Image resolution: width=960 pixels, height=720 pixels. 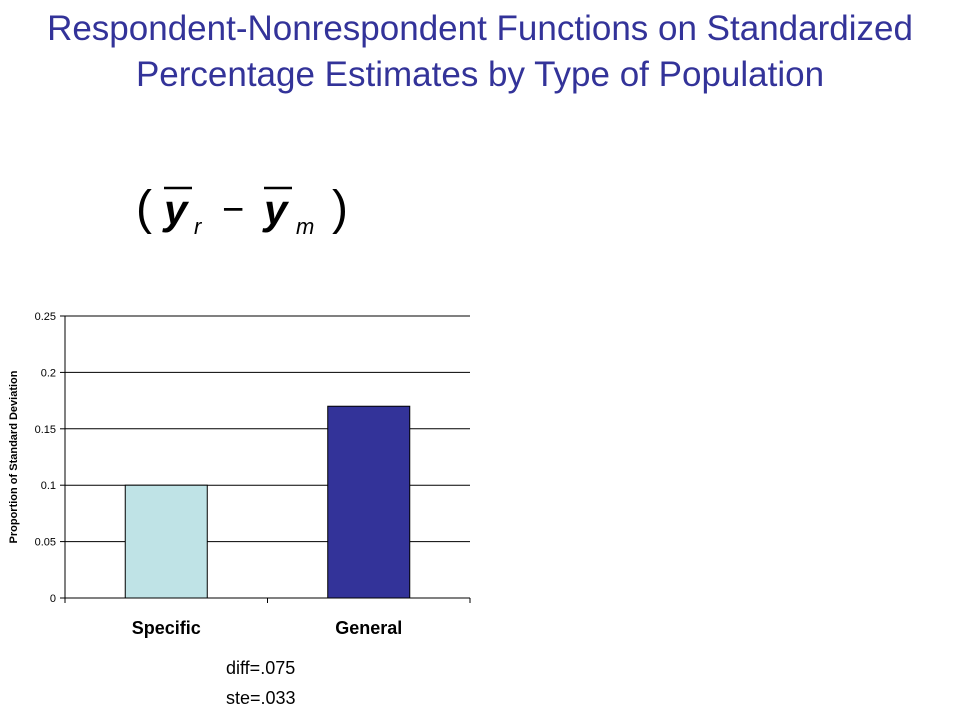 What do you see at coordinates (261, 698) in the screenshot?
I see `ste-stat: ste=.033` at bounding box center [261, 698].